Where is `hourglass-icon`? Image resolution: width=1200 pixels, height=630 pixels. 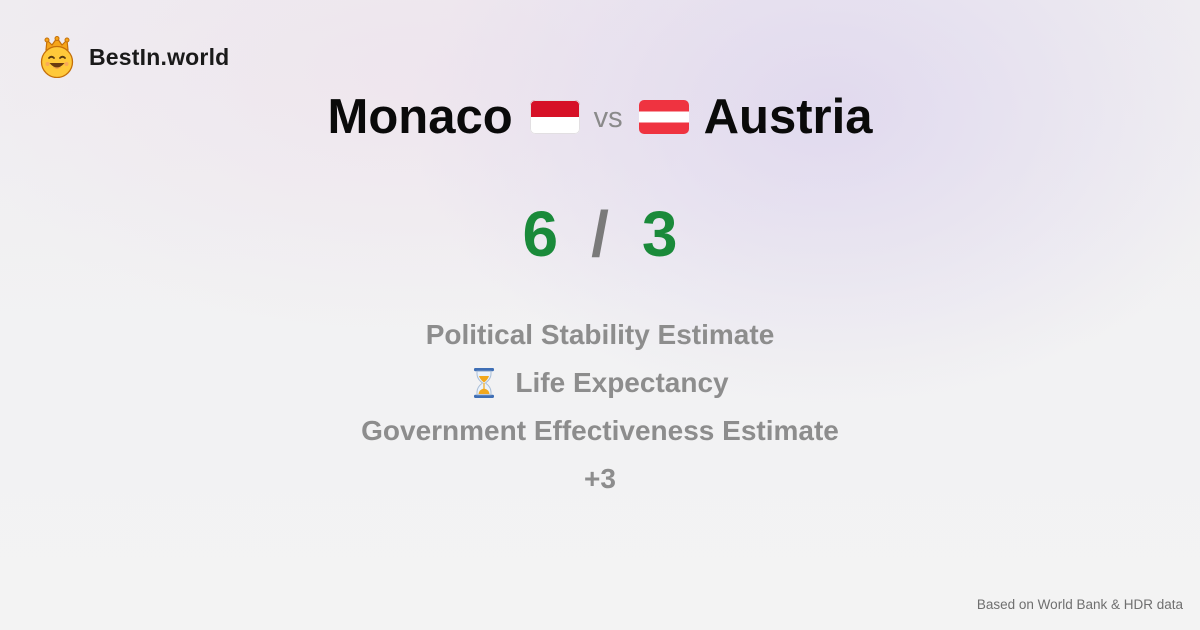 hourglass-icon is located at coordinates (484, 383).